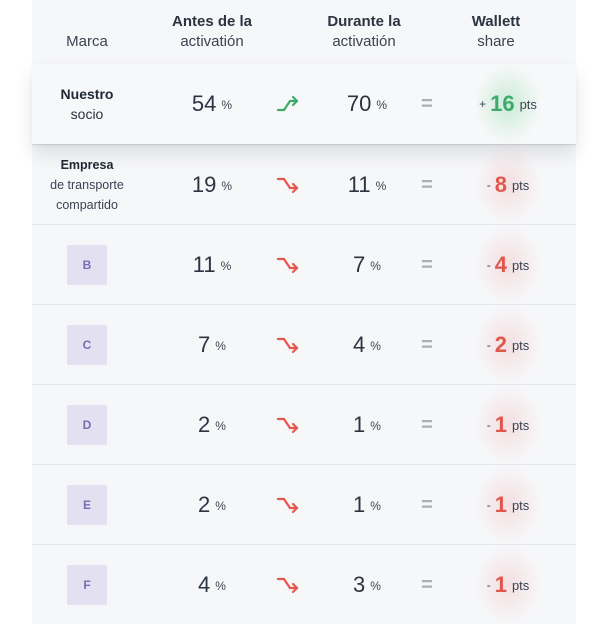  What do you see at coordinates (87, 185) in the screenshot?
I see `brand-cell: Empresa de transporte compartido` at bounding box center [87, 185].